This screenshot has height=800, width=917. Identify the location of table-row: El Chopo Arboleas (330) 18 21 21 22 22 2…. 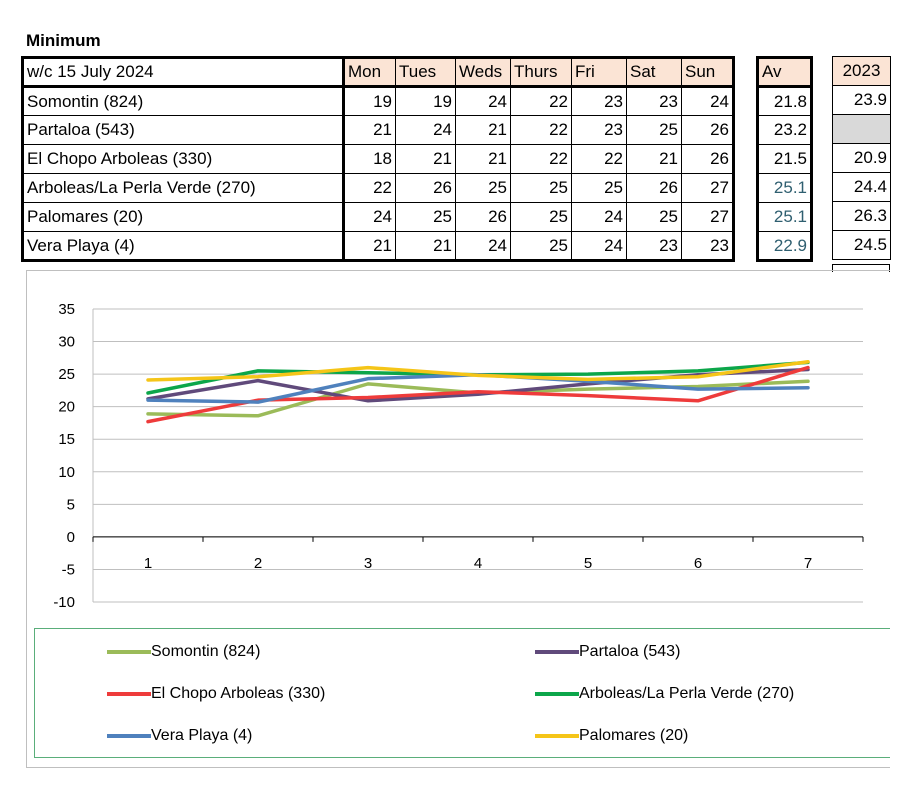
(378, 159).